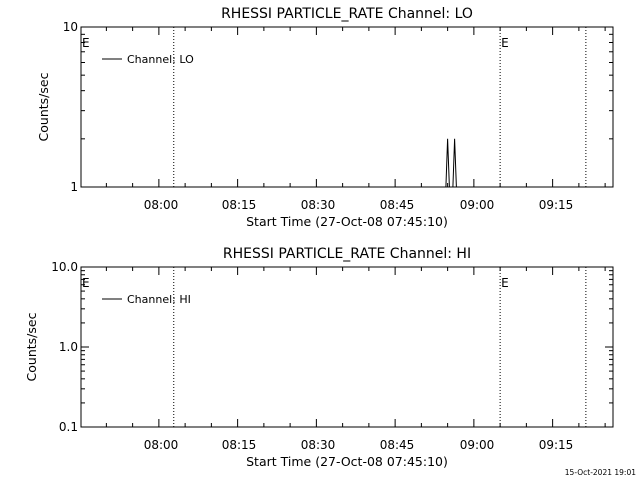  Describe the element at coordinates (64, 267) in the screenshot. I see `y-tick-label: 10.0` at that location.